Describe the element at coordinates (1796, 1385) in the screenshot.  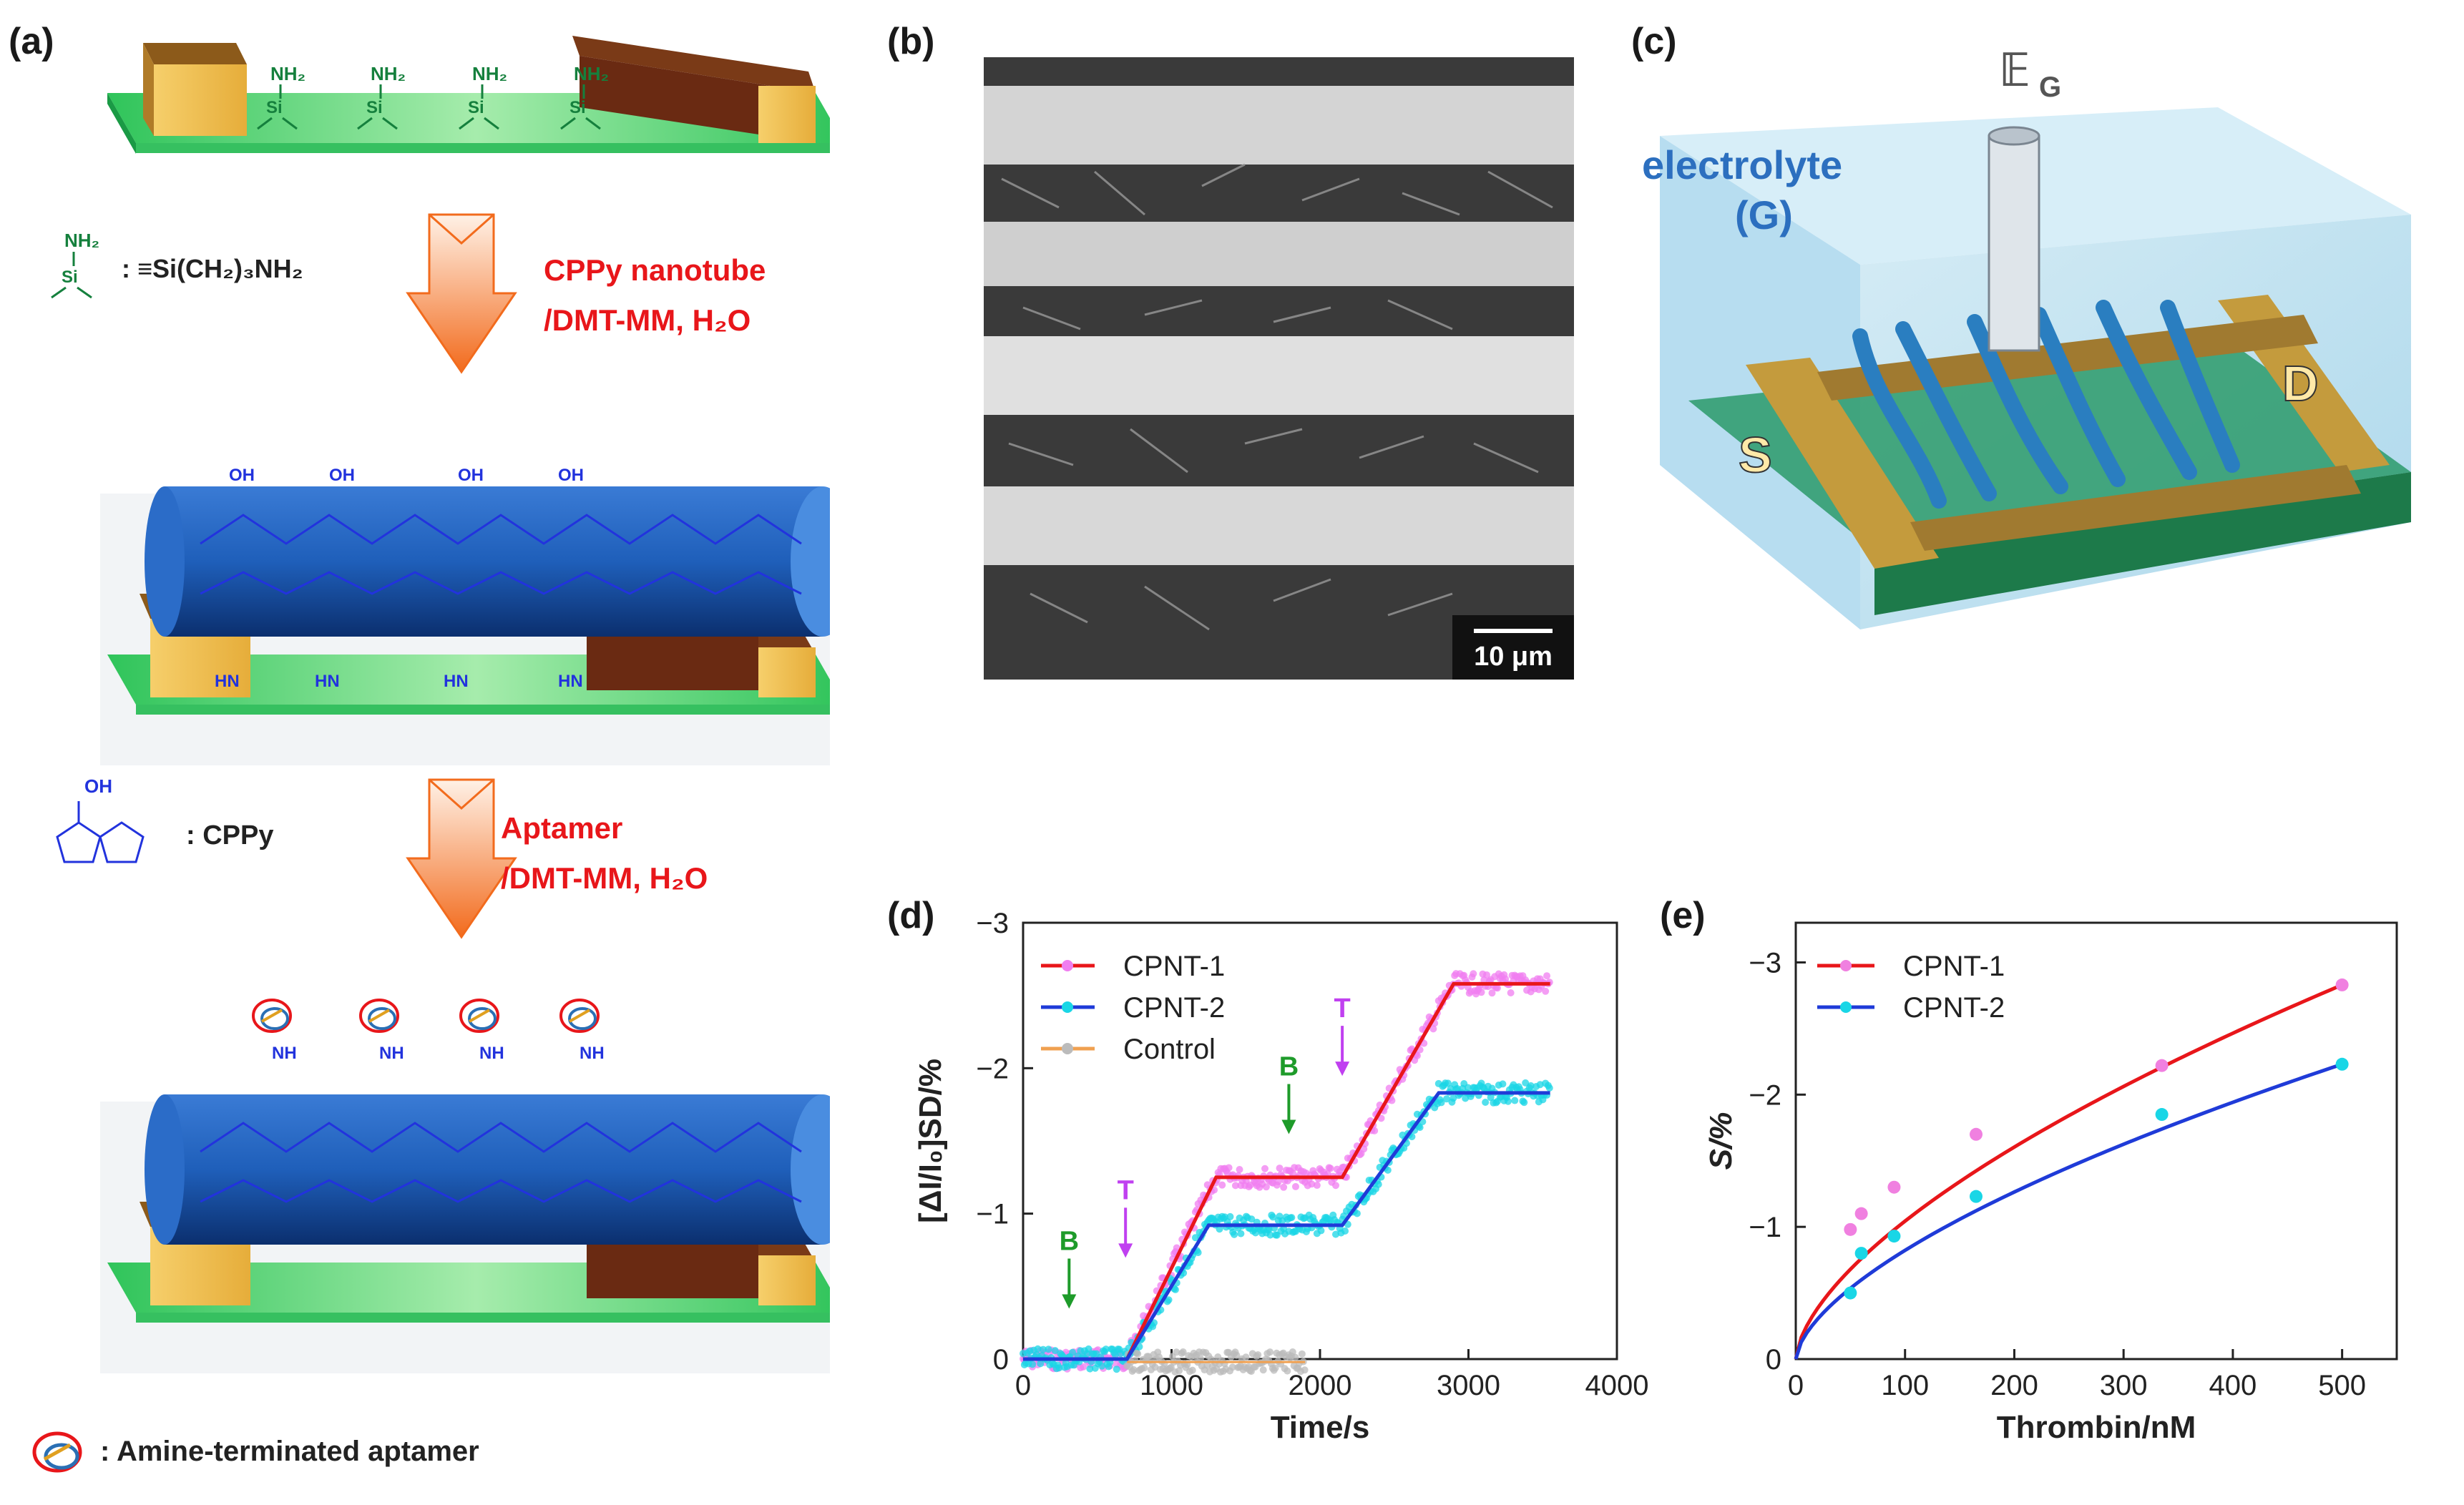
I see `x-tick-label-e: 0` at that location.